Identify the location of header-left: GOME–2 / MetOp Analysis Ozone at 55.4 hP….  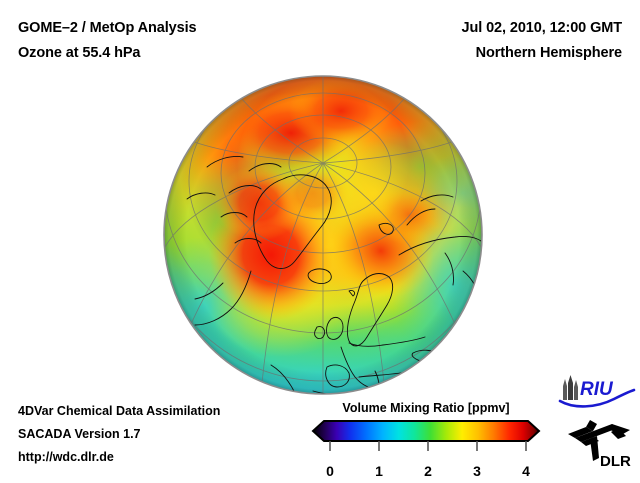
(107, 41).